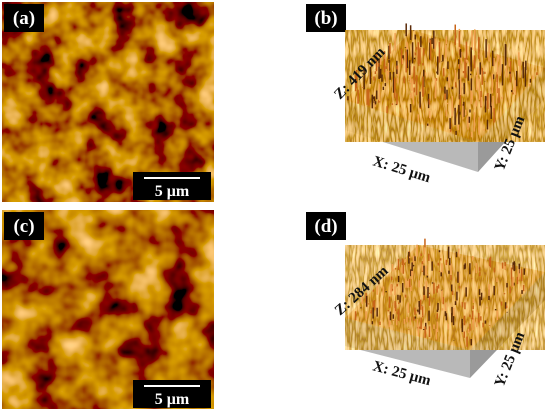 This screenshot has width=550, height=411. I want to click on panel-label: (a), so click(24, 18).